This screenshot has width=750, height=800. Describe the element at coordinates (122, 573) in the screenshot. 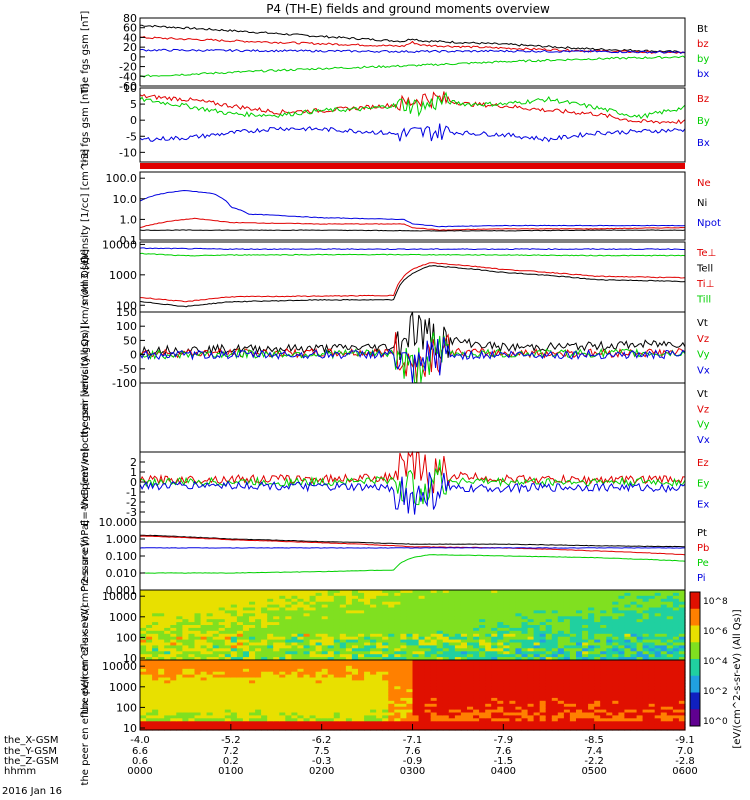

I see `y-tick-label: 0.010` at that location.